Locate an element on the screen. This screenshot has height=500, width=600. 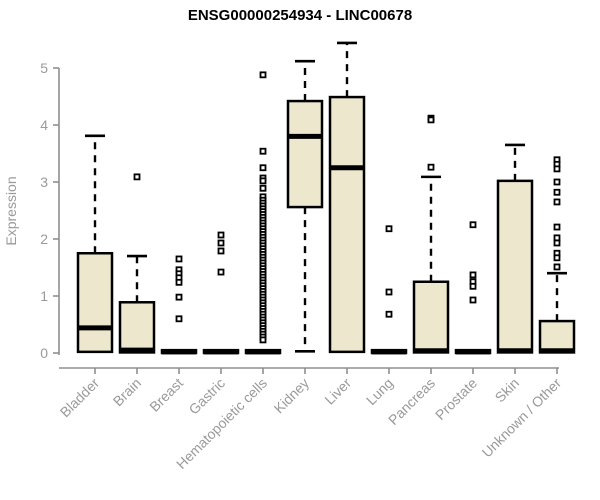
y-tick-label: 2 is located at coordinates (44, 239).